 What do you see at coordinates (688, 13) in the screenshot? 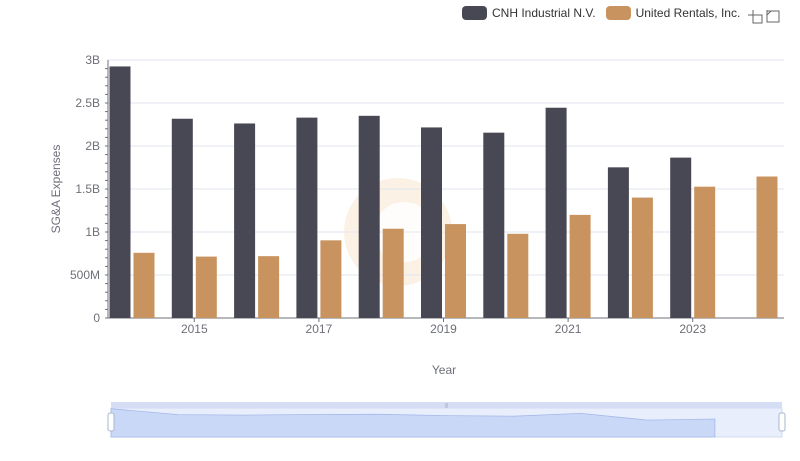
I see `legend-label-united-rentals: United Rentals, Inc.` at bounding box center [688, 13].